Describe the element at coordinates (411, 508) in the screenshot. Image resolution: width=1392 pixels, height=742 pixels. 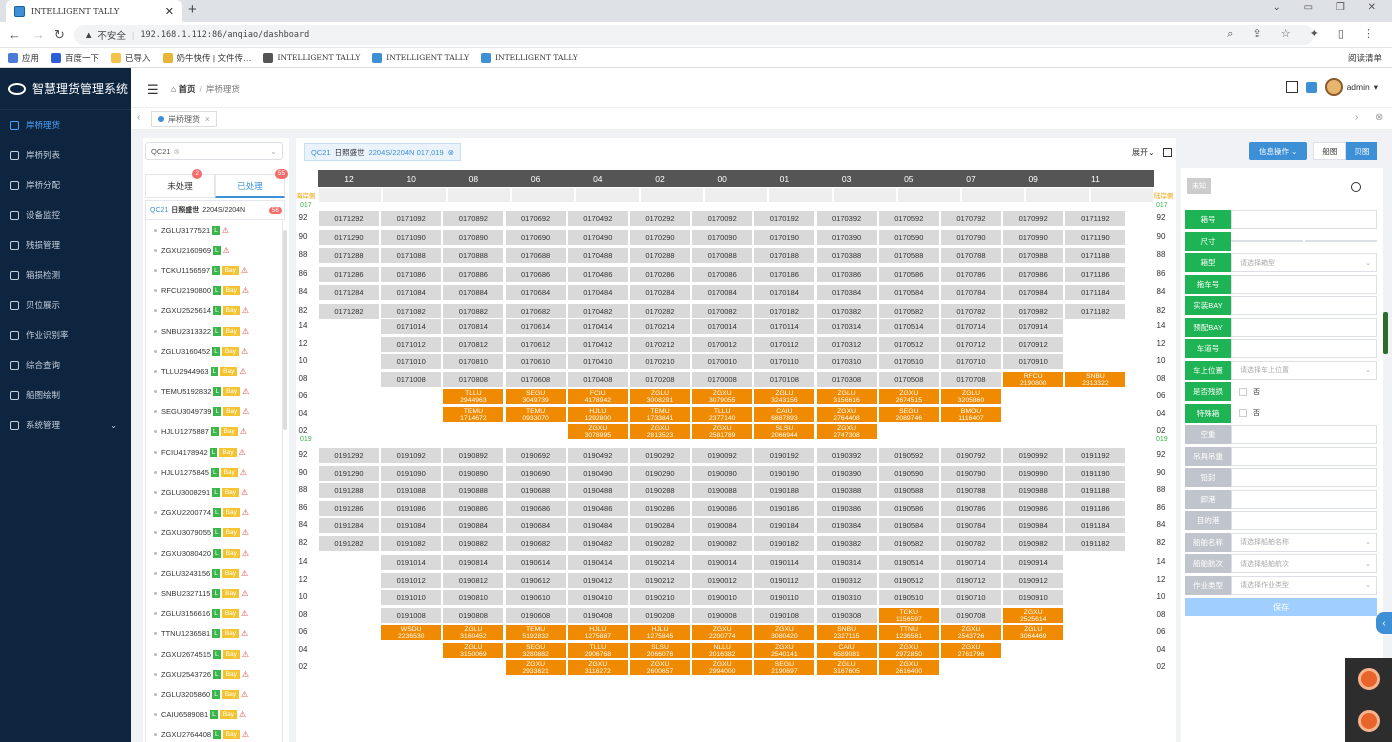
I see `slot-cell: 0191086` at that location.